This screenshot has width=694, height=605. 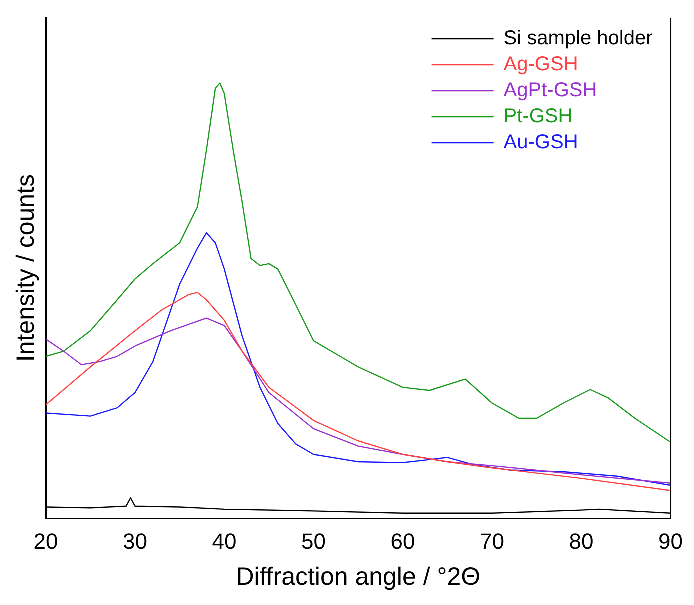 What do you see at coordinates (135, 541) in the screenshot?
I see `x-tick-label: 30` at bounding box center [135, 541].